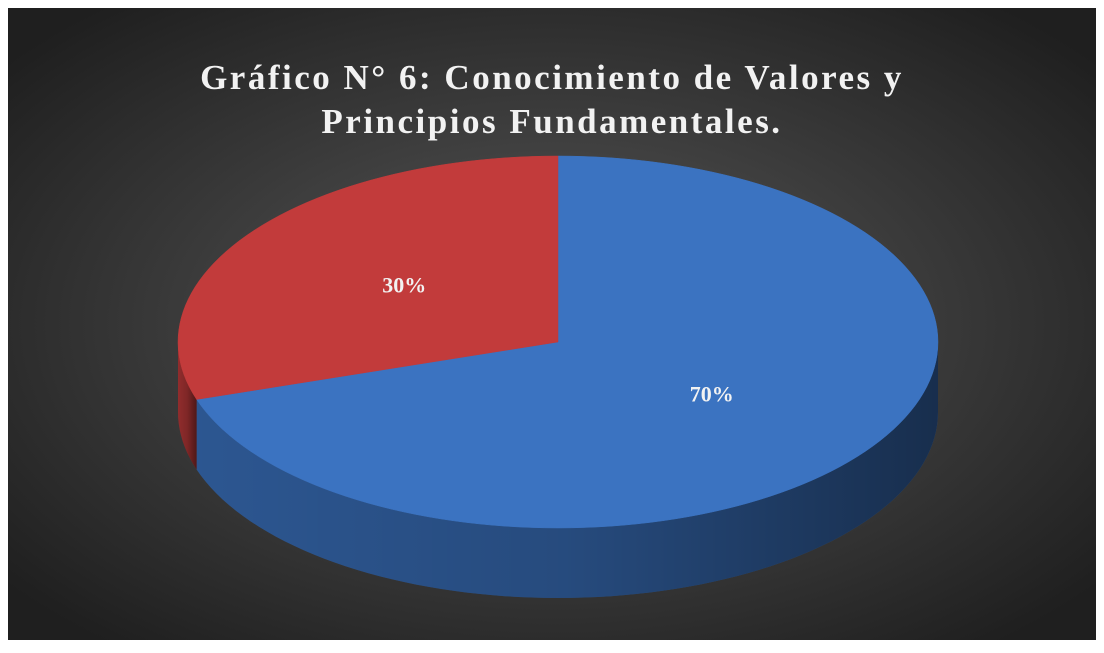 Image resolution: width=1104 pixels, height=653 pixels. What do you see at coordinates (368, 277) in the screenshot?
I see `slice` at bounding box center [368, 277].